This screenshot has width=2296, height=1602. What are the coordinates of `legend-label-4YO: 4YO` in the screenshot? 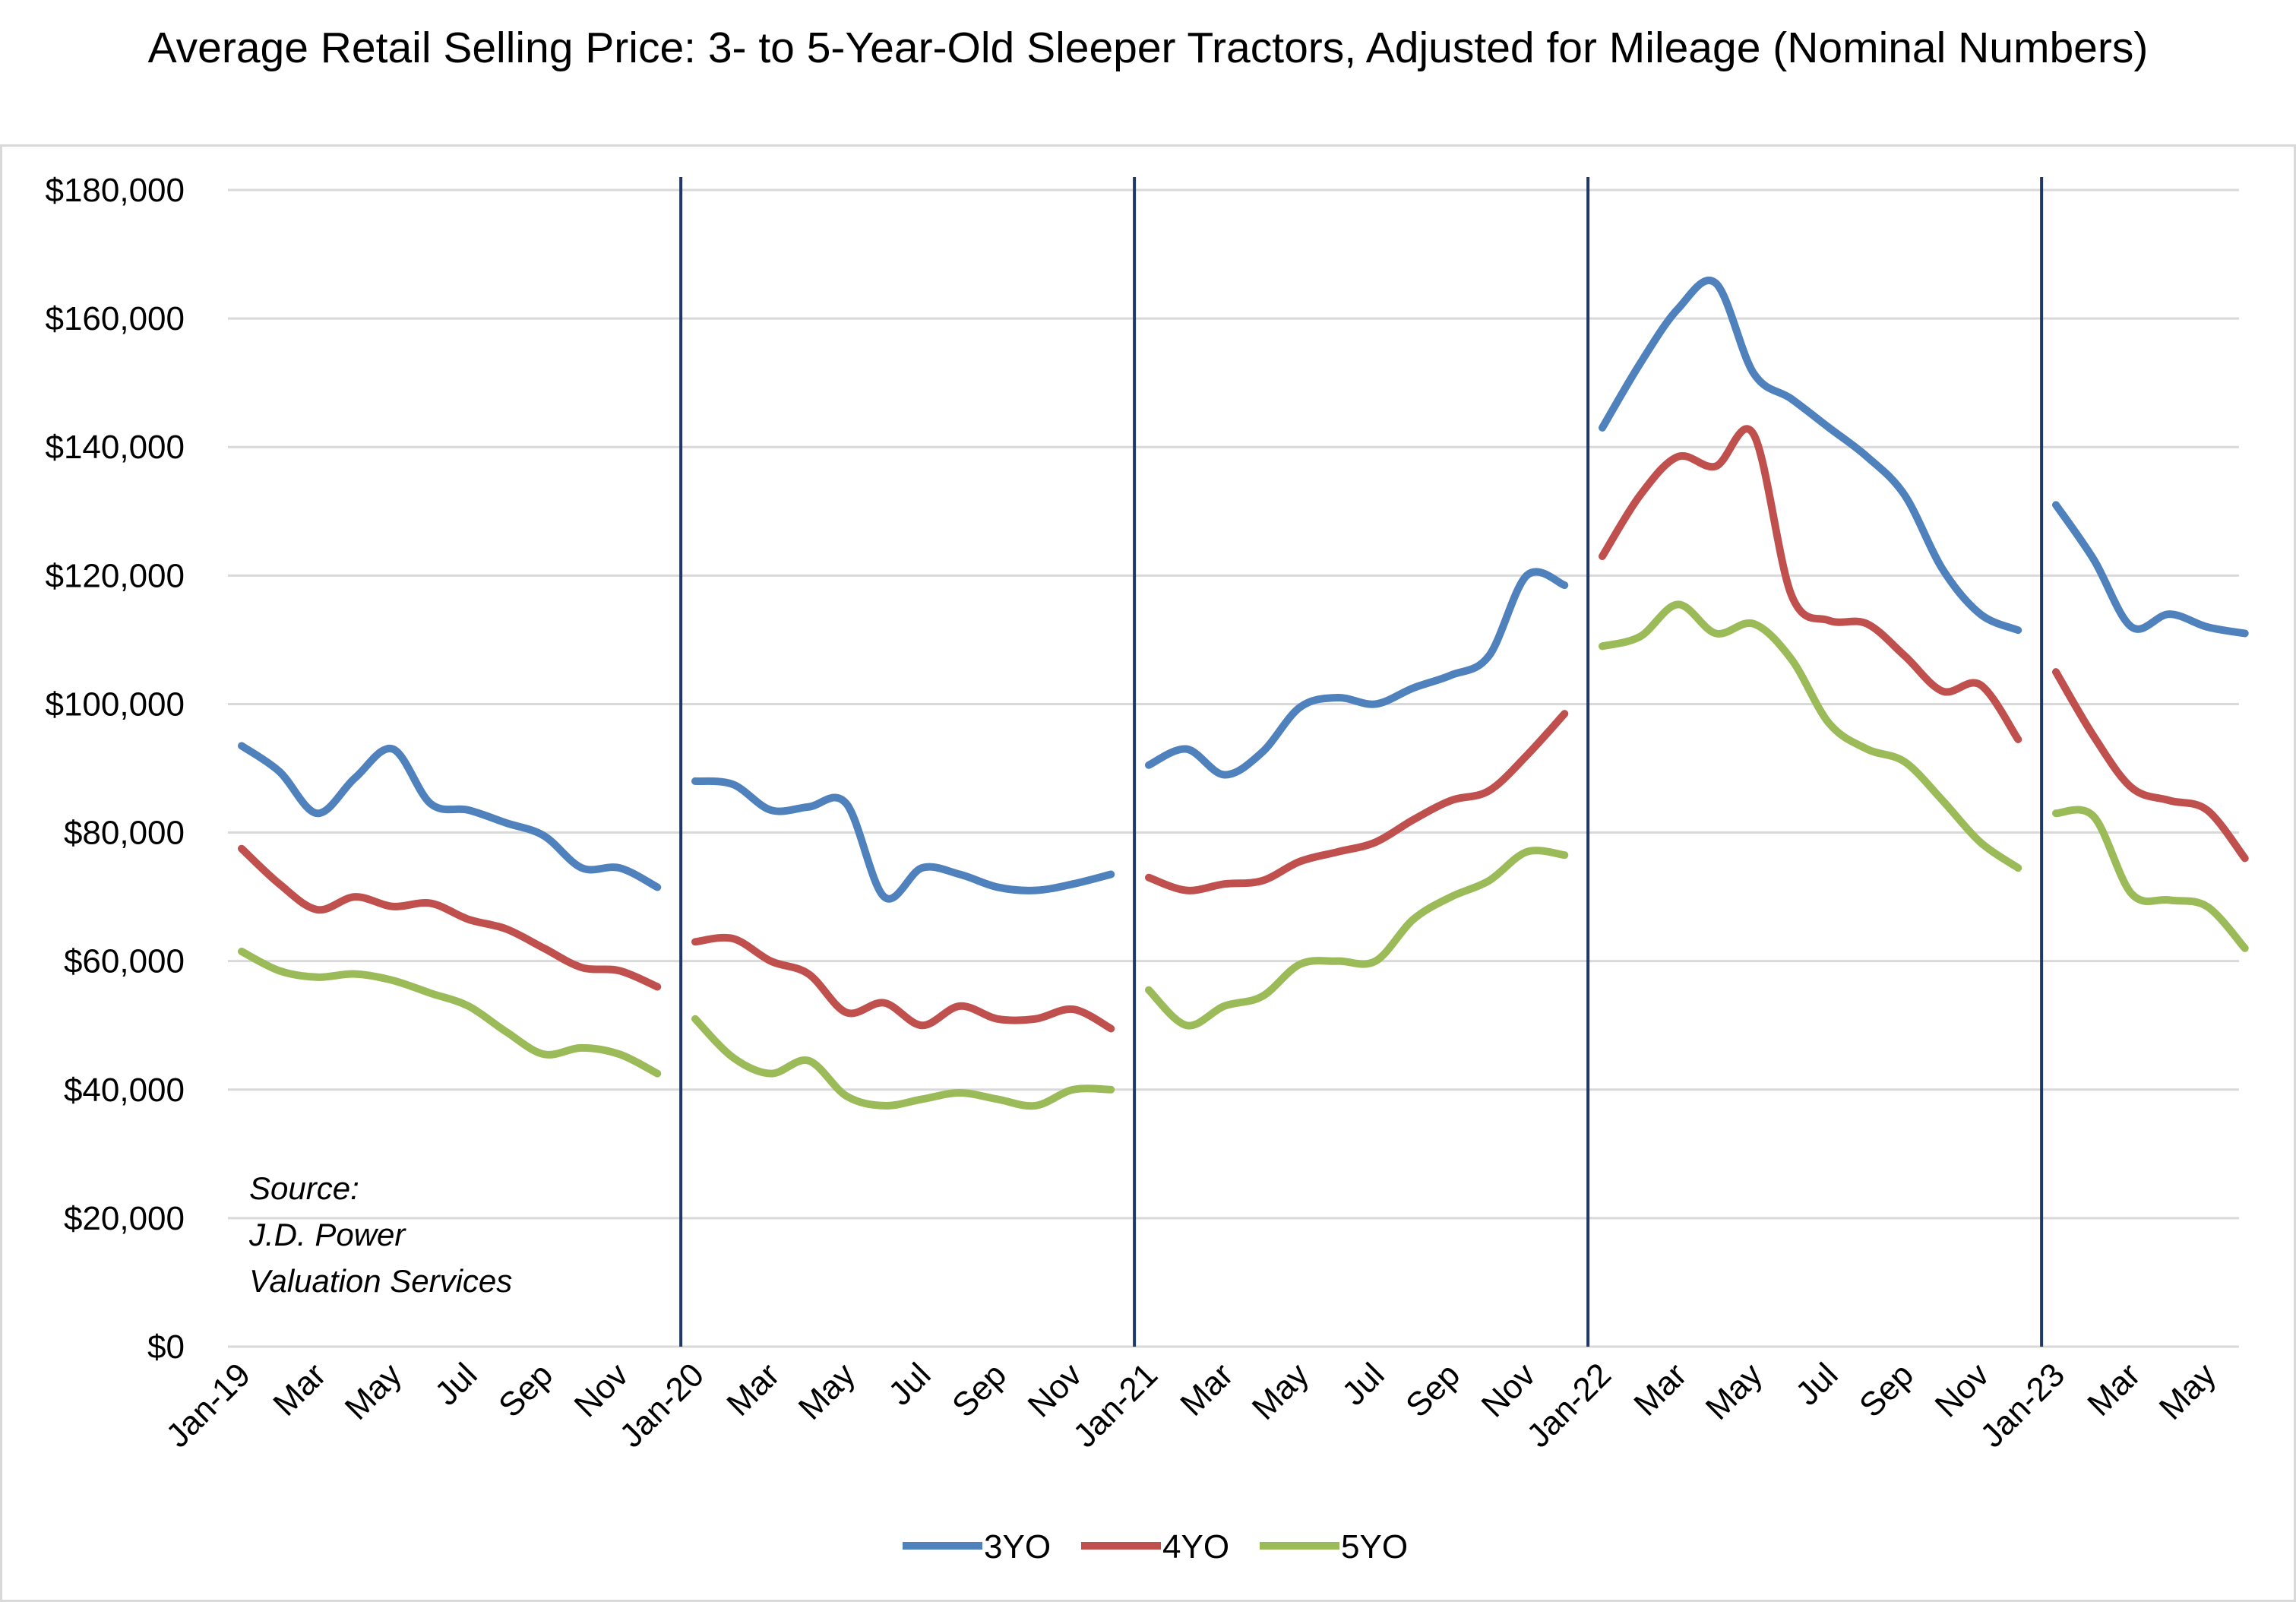 It's located at (1195, 1547).